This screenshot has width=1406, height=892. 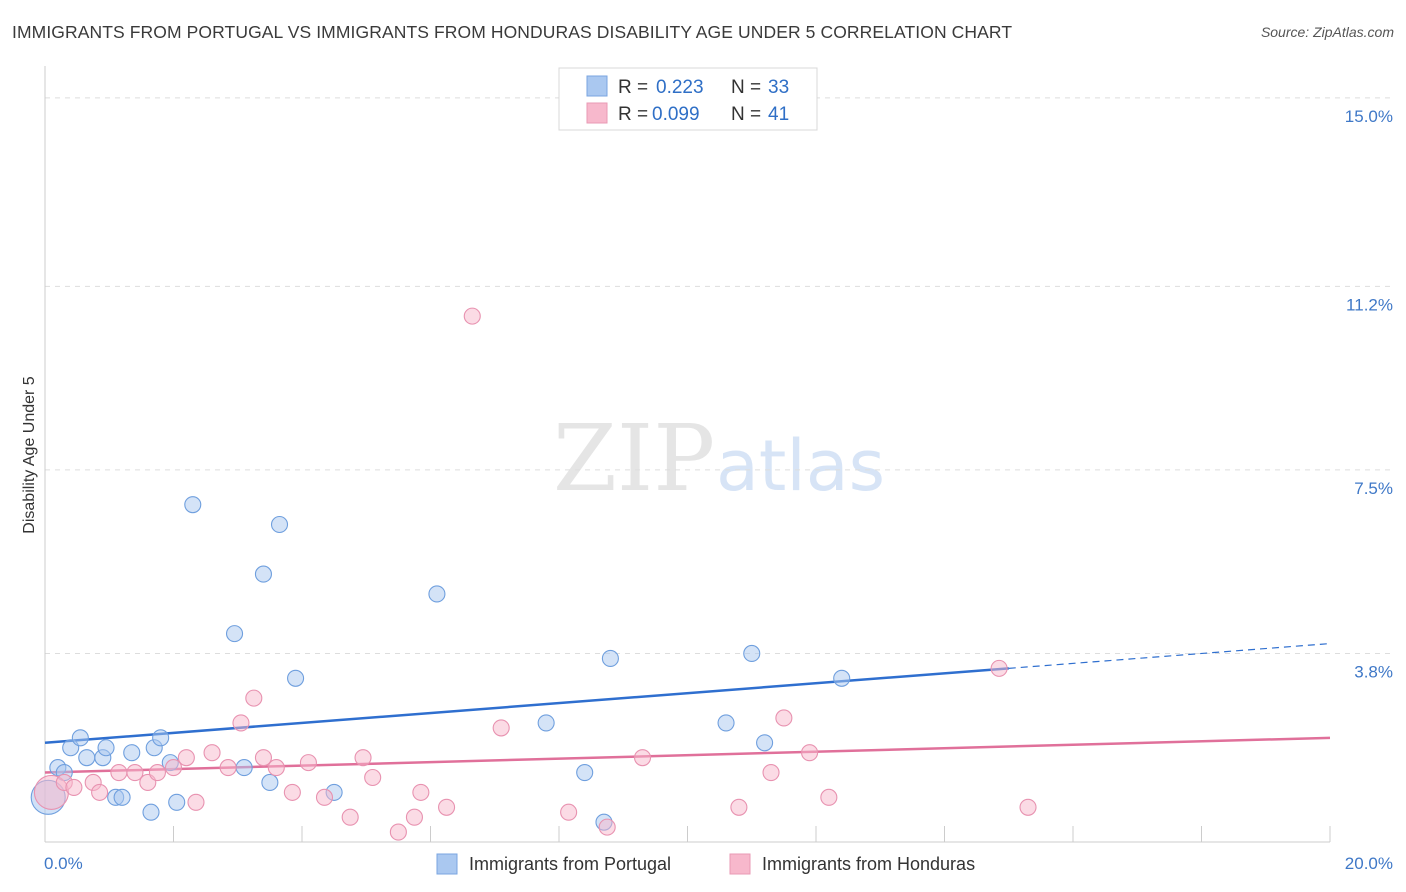 I want to click on watermark: ZIP atlas, so click(x=719, y=458).